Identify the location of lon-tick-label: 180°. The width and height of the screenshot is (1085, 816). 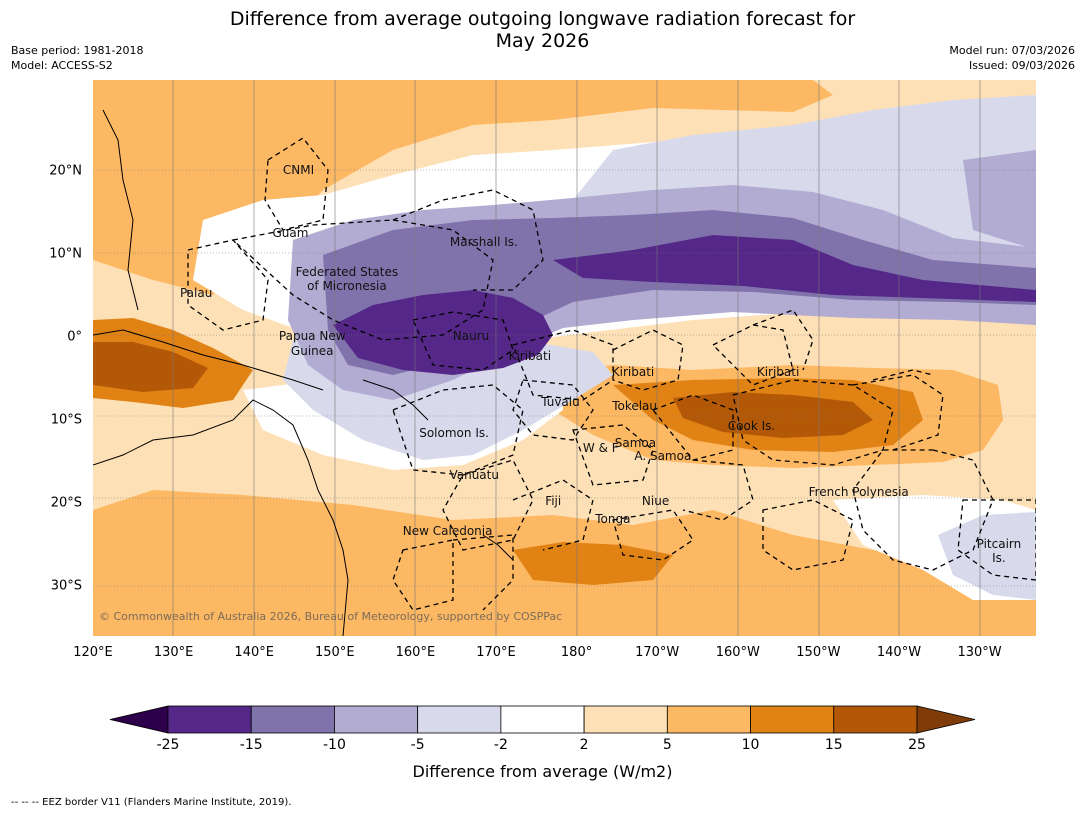
(576, 652).